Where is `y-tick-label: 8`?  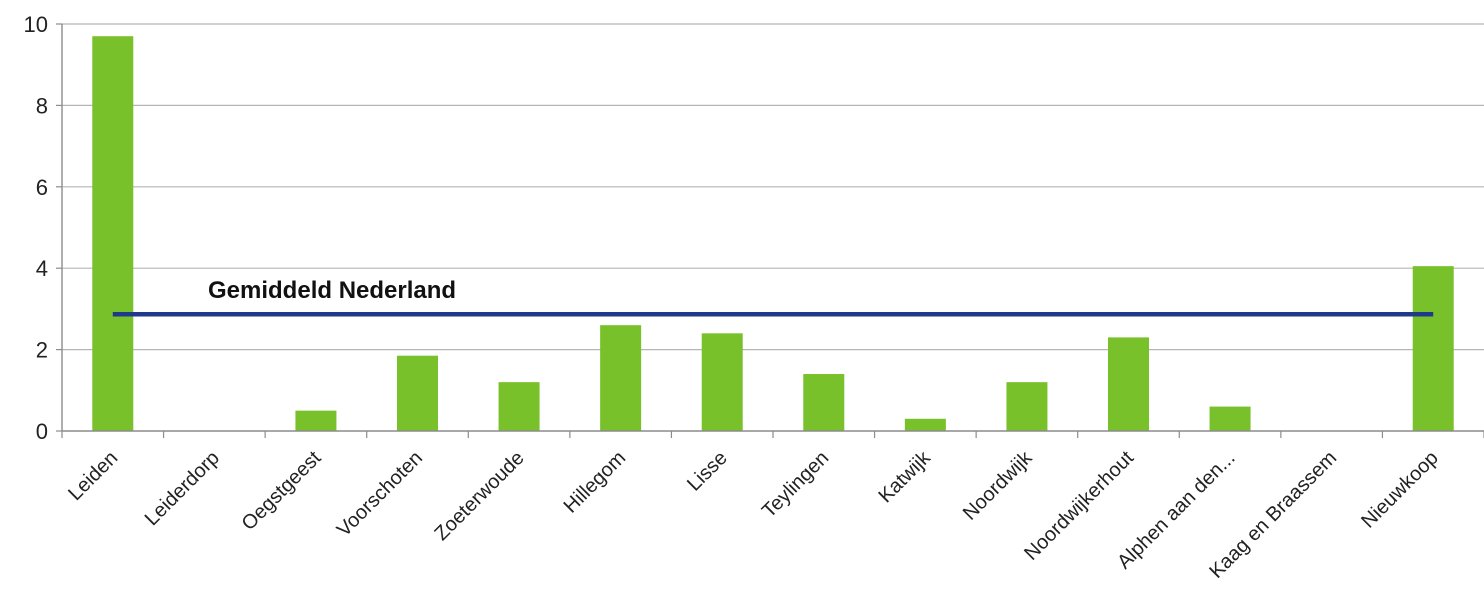
y-tick-label: 8 is located at coordinates (42, 105).